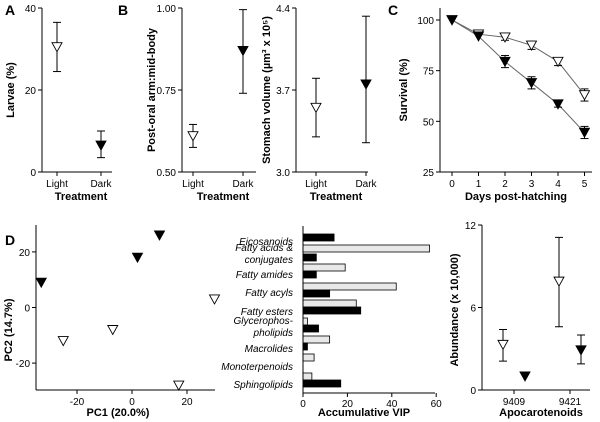 Image resolution: width=600 pixels, height=422 pixels. Describe the element at coordinates (10, 10) in the screenshot. I see `panel-letter: A` at that location.